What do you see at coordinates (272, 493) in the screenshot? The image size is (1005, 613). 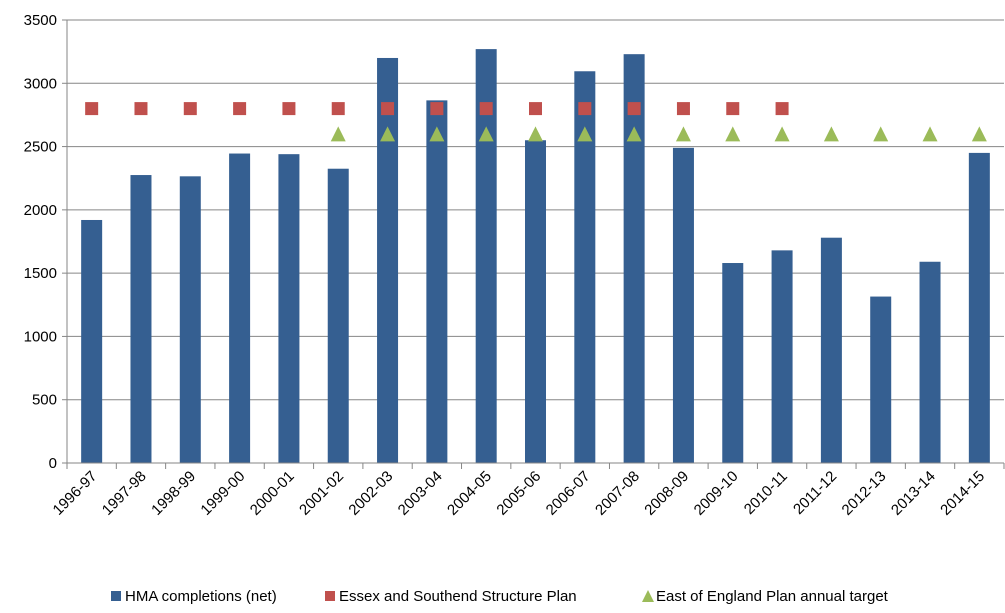 I see `x-tick-label: 2000-01` at bounding box center [272, 493].